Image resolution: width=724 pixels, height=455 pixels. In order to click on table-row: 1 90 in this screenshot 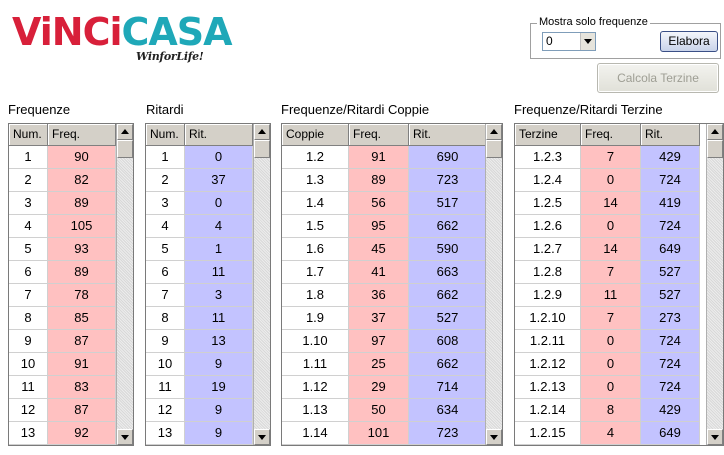, I will do `click(62, 157)`.